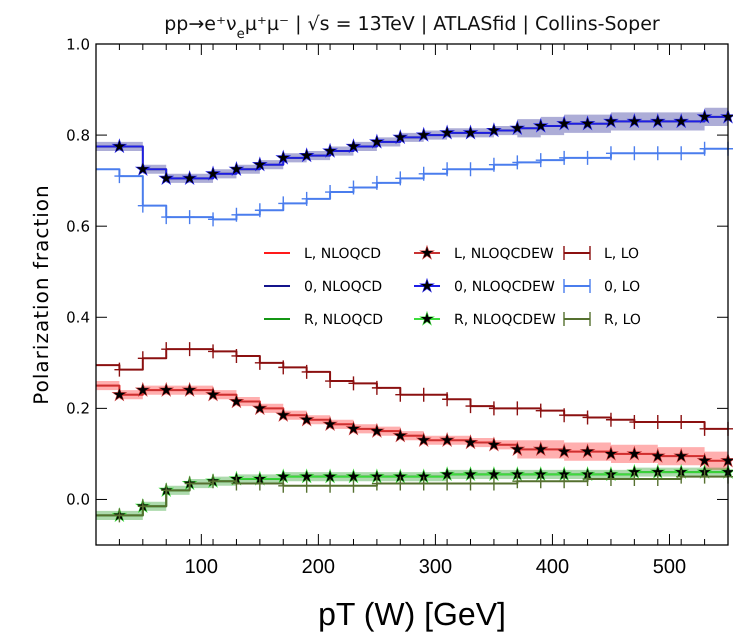 This screenshot has width=733, height=640. Describe the element at coordinates (201, 567) in the screenshot. I see `x-tick-label: 100` at that location.